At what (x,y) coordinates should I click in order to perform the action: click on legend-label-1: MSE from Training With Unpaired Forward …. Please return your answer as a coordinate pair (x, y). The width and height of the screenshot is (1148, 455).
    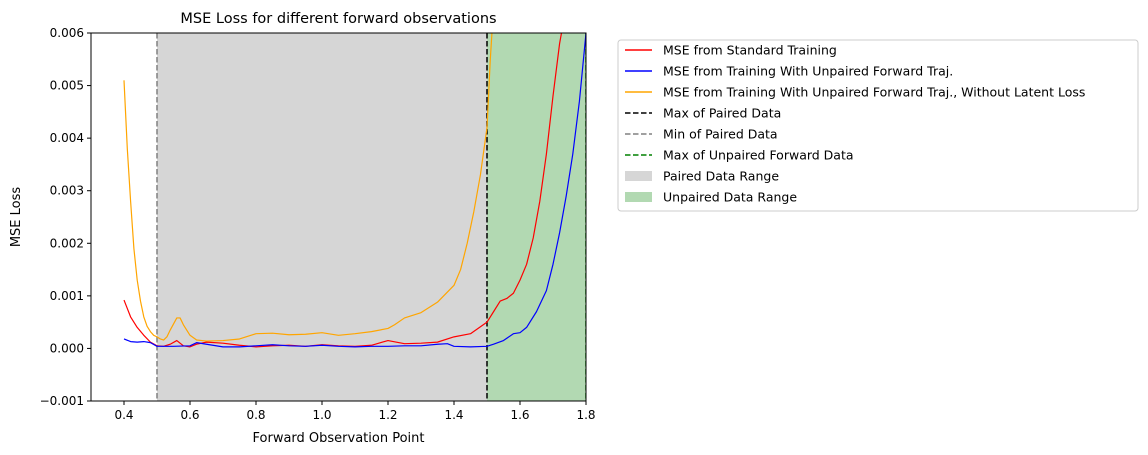
    Looking at the image, I should click on (808, 71).